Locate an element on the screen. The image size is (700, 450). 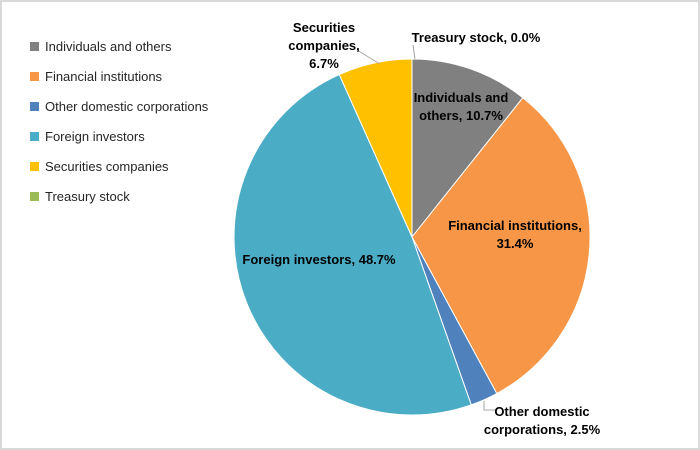
data-label-securities-companies: Securities companies, 6.7% is located at coordinates (324, 46).